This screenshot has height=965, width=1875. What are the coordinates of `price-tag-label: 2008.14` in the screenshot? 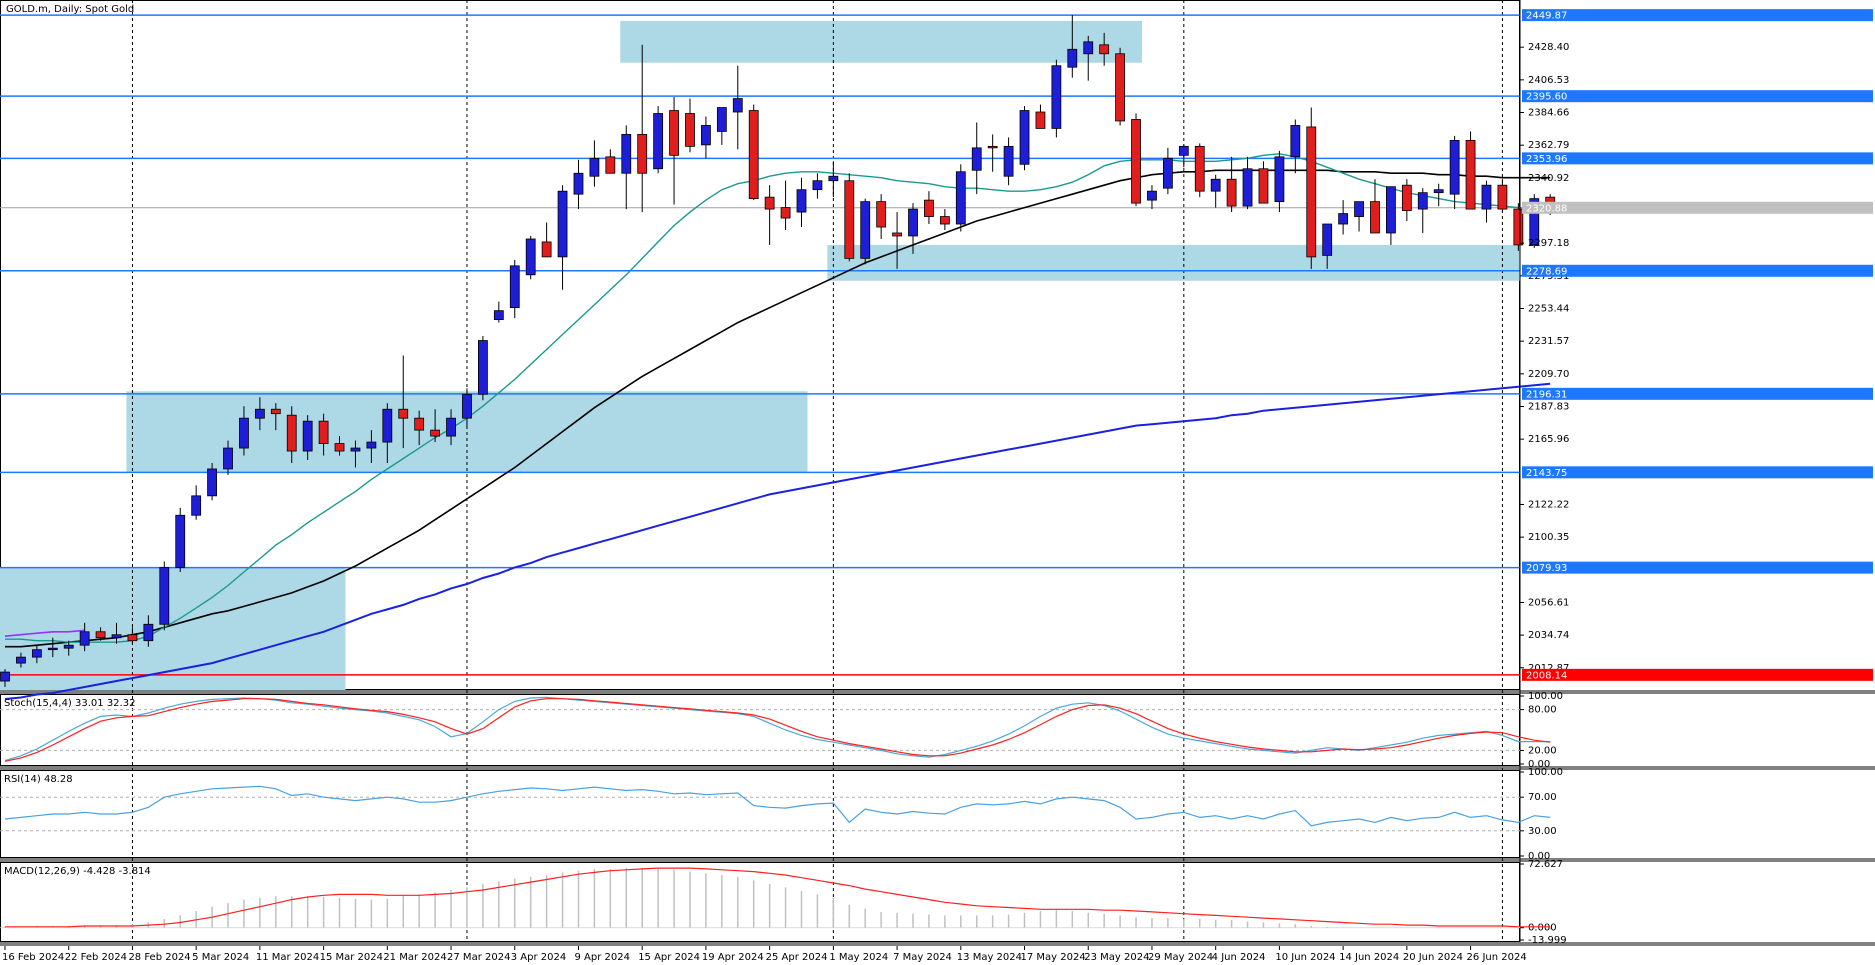 It's located at (1546, 675).